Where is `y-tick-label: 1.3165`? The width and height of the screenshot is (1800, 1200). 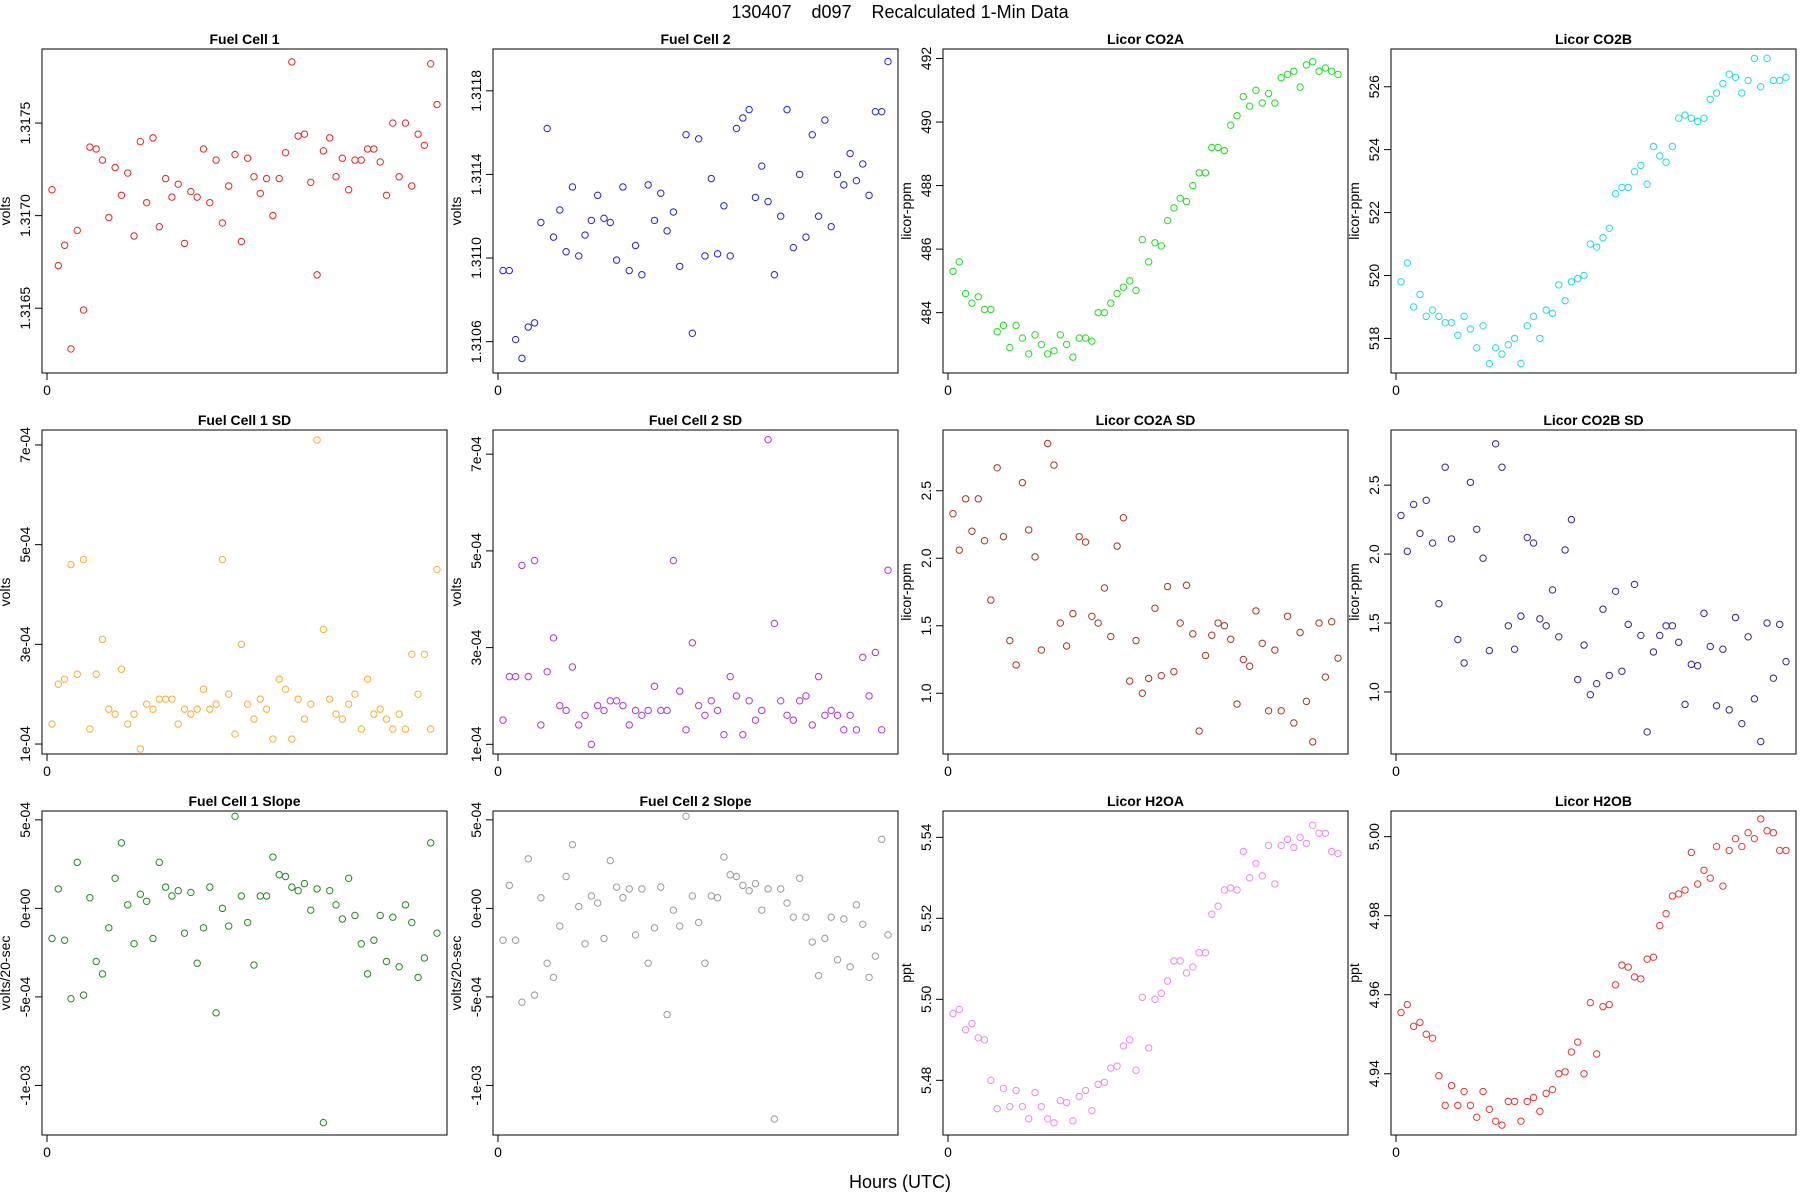
y-tick-label: 1.3165 is located at coordinates (25, 308).